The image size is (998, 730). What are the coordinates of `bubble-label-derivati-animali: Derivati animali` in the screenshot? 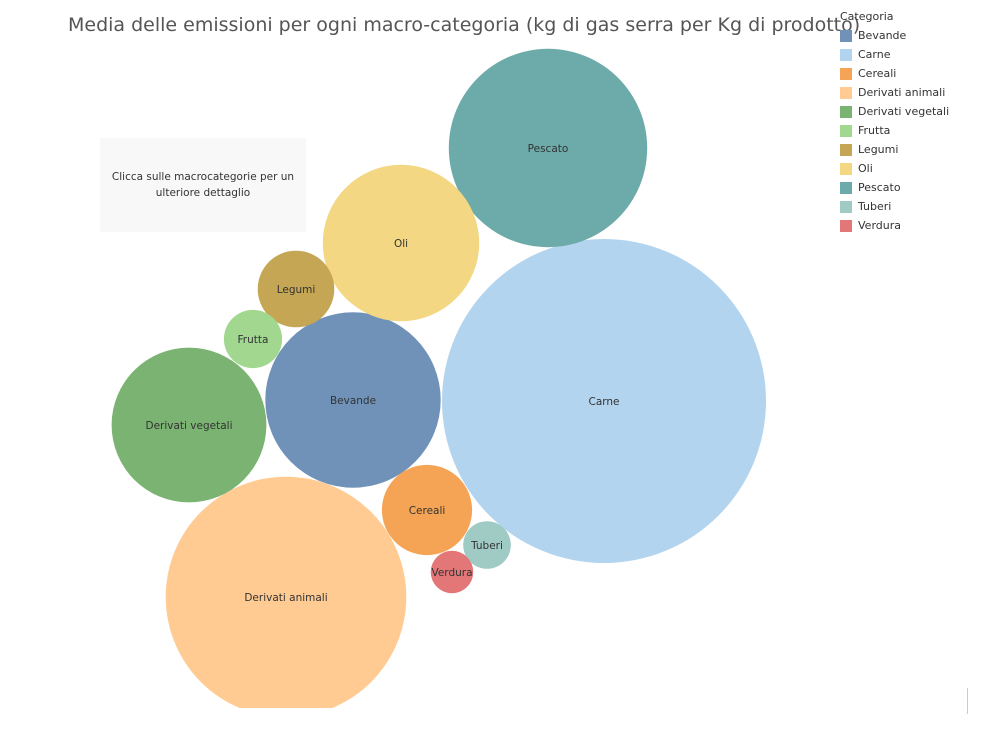 It's located at (285, 598).